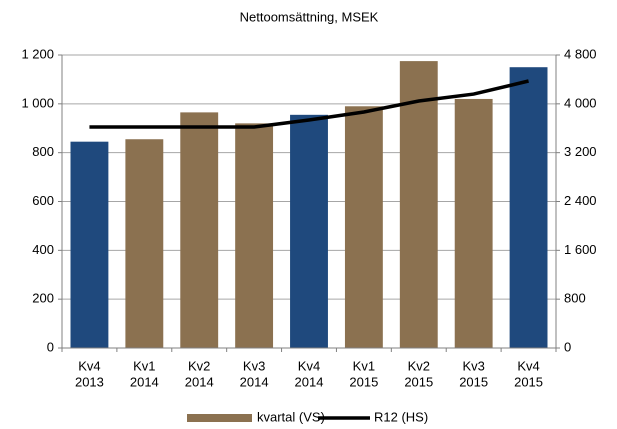 The height and width of the screenshot is (429, 617). Describe the element at coordinates (43, 151) in the screenshot. I see `y-tick-label: 800` at that location.